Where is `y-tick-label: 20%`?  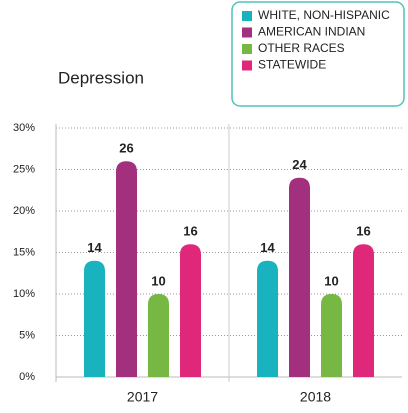
y-tick-label: 20% is located at coordinates (24, 211).